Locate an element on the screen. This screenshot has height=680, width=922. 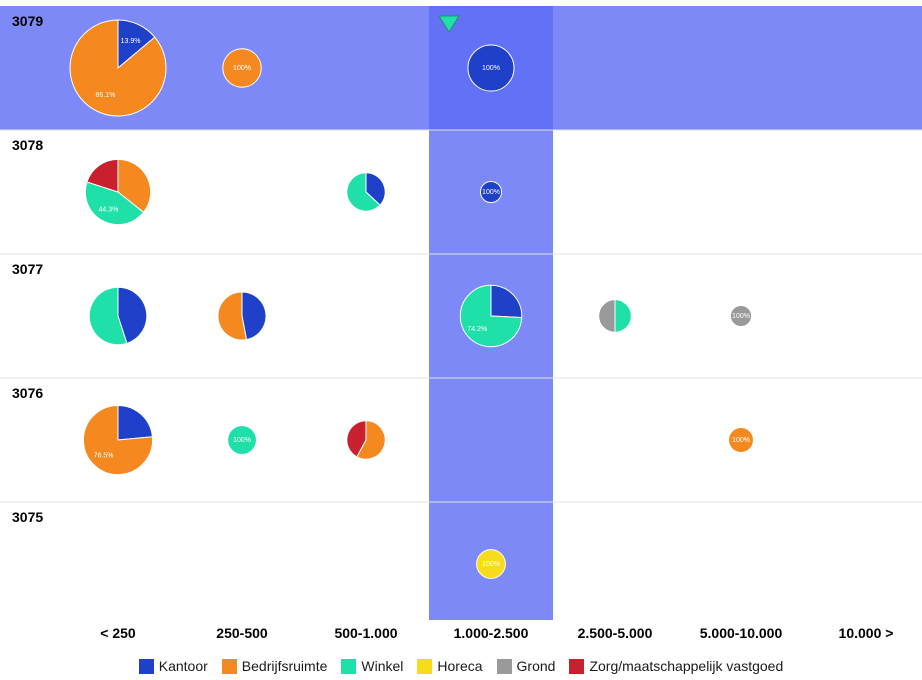
row-label: 3079 is located at coordinates (27, 21).